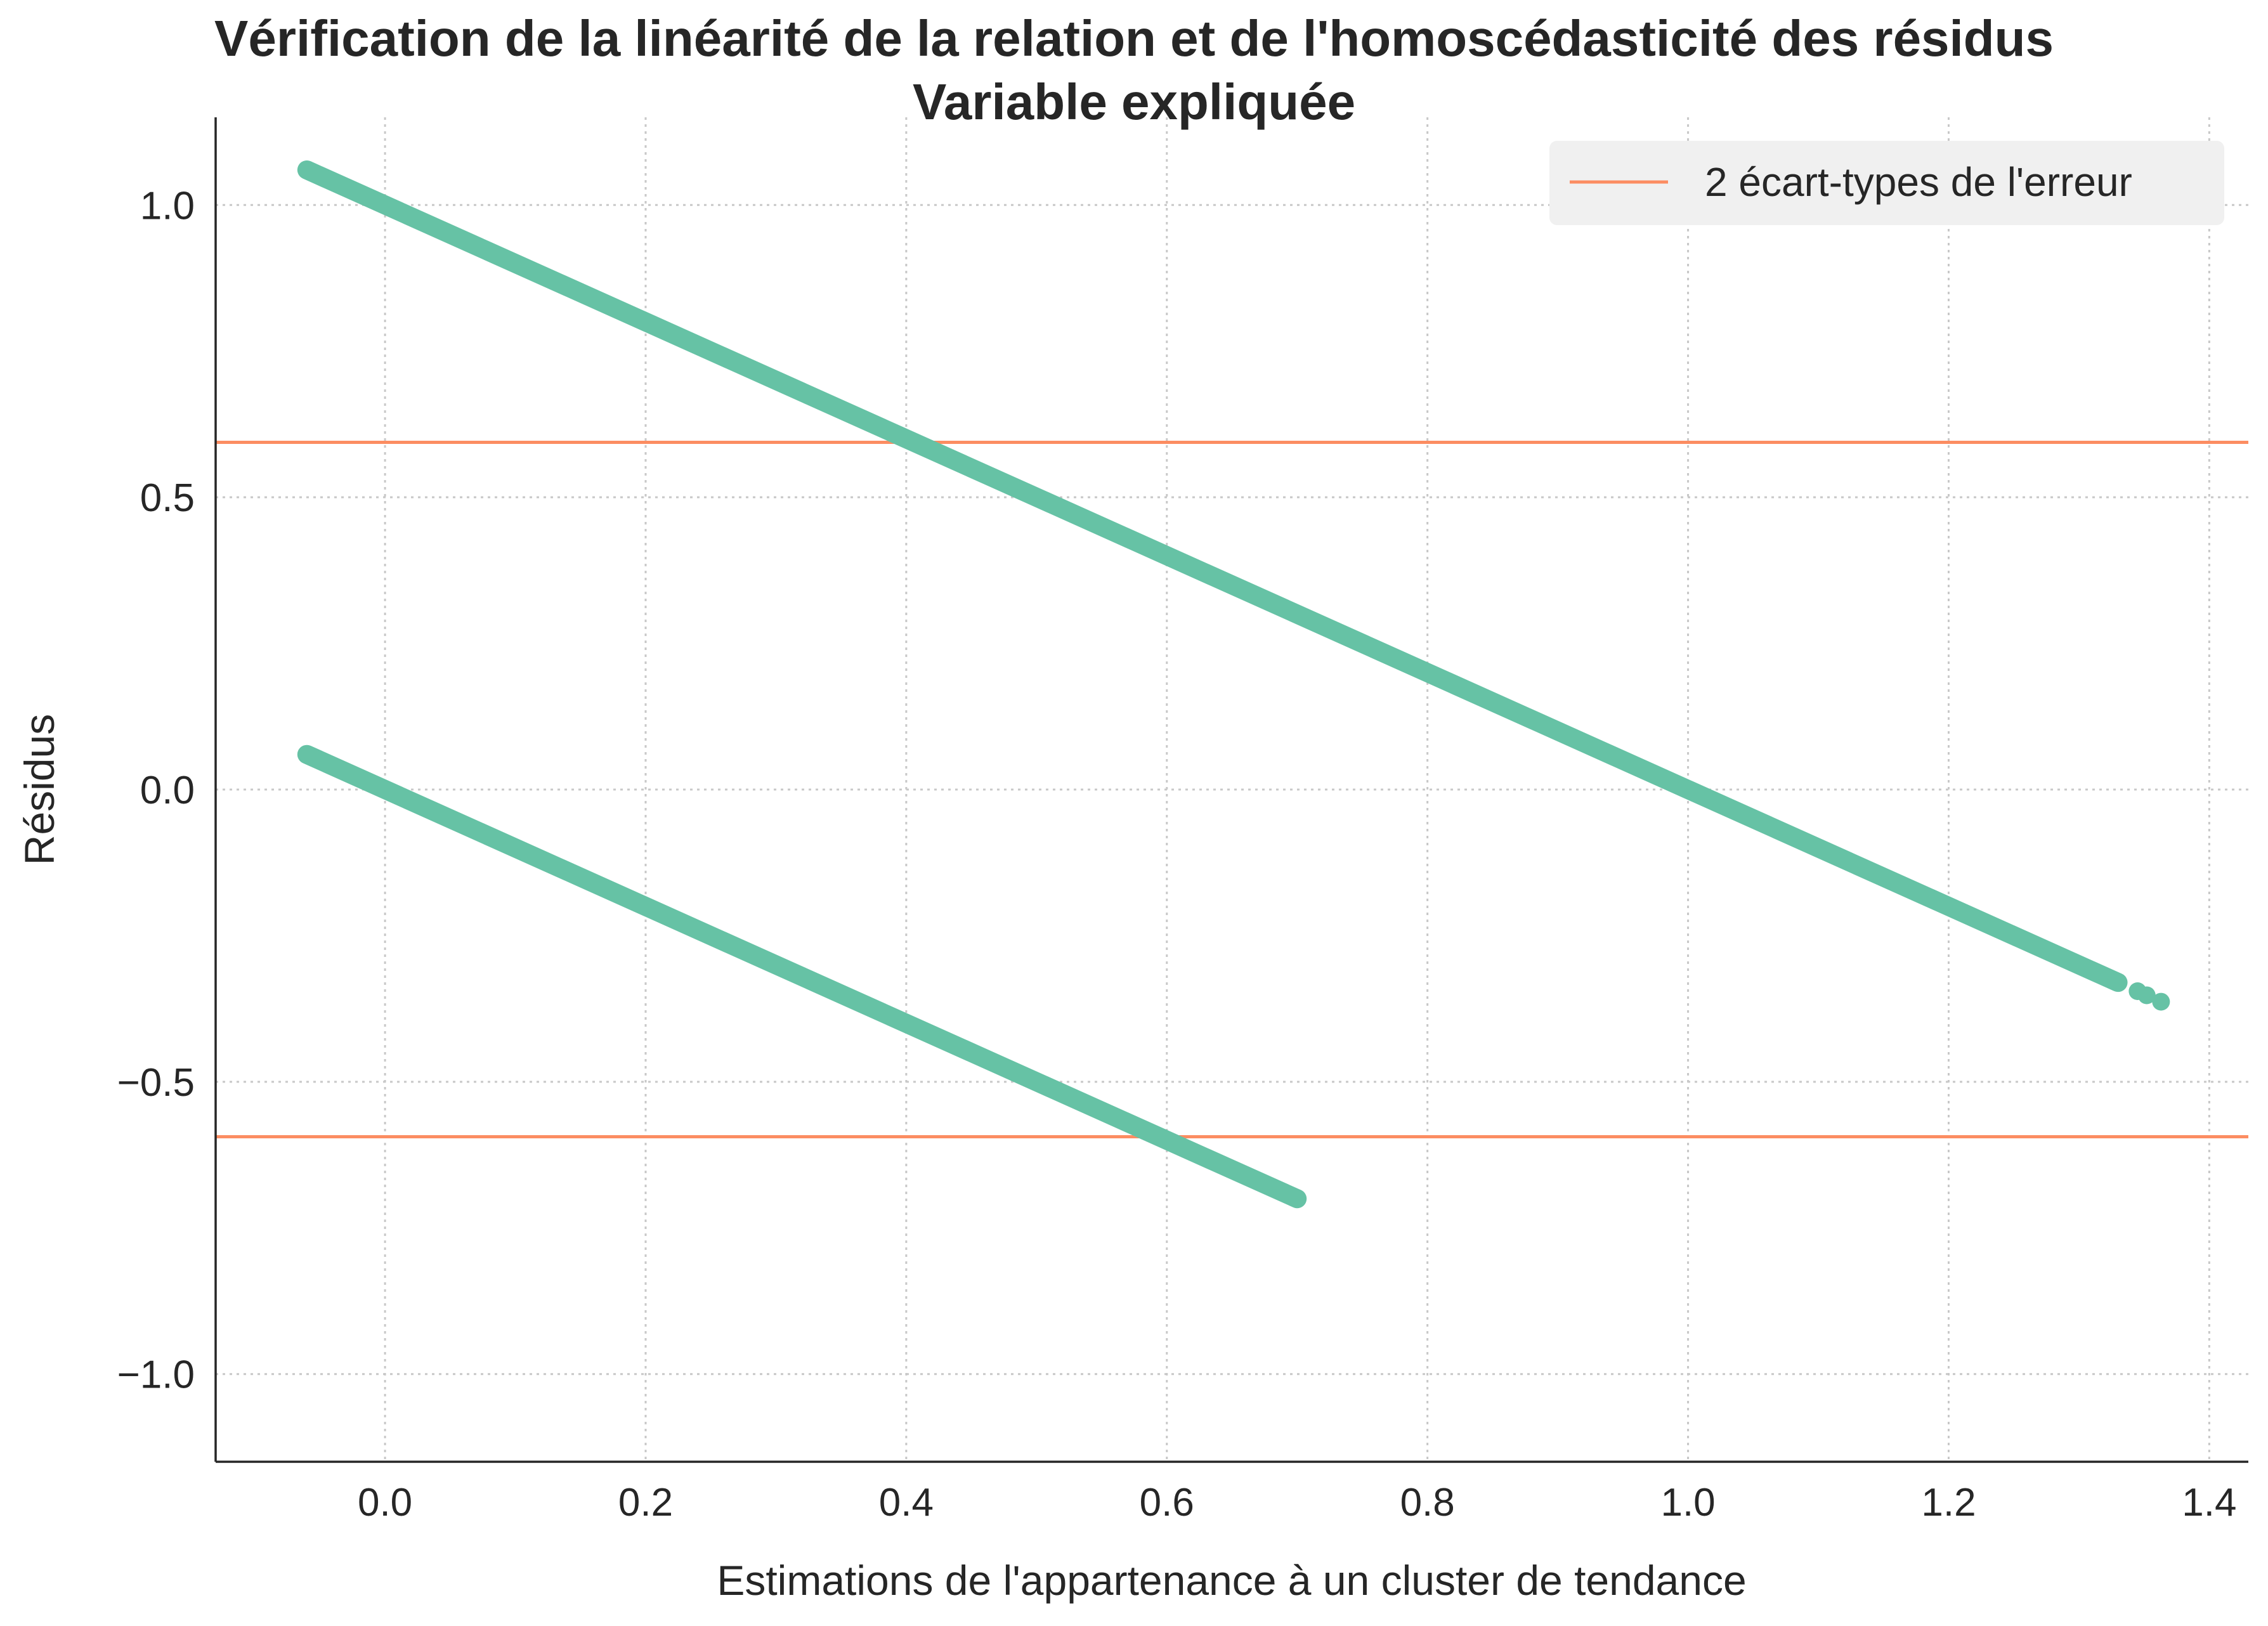  I want to click on x-tick-label: 0.2, so click(645, 1503).